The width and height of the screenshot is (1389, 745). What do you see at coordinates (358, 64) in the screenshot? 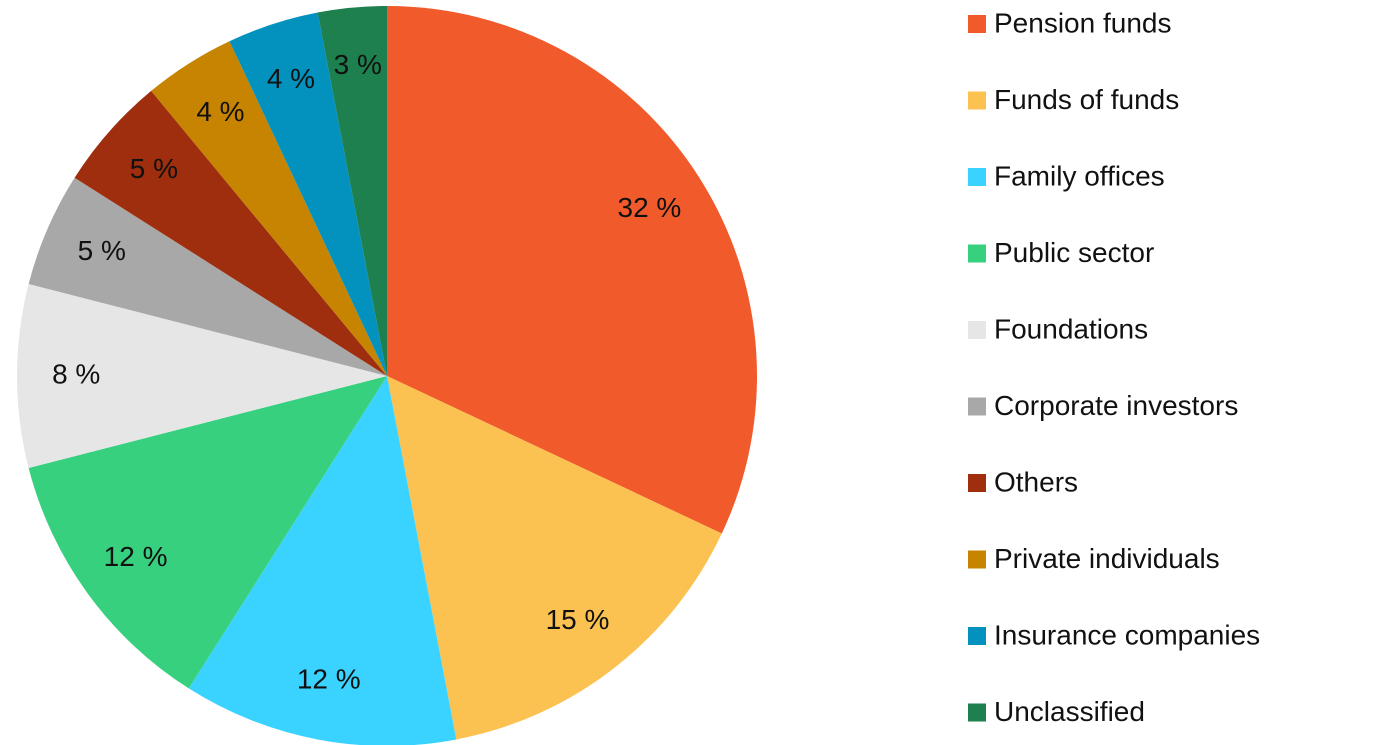
I see `data-label: 3 %` at bounding box center [358, 64].